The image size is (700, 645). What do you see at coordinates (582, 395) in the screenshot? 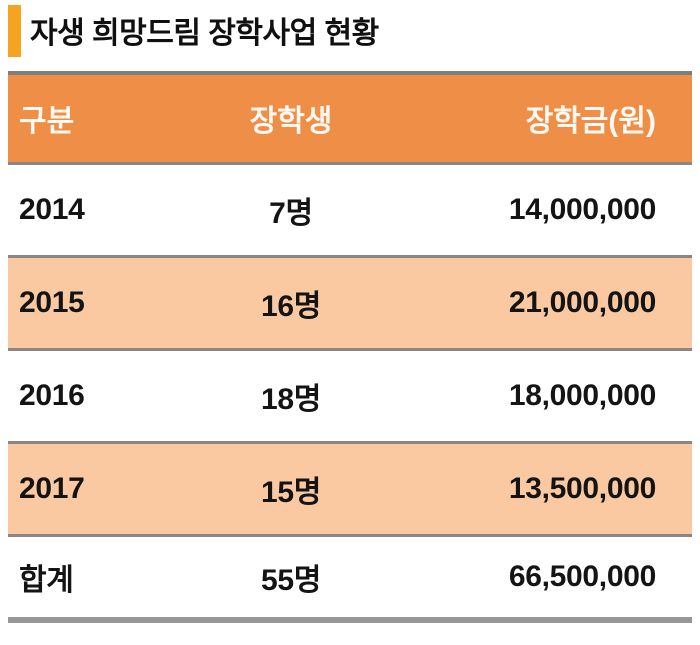
I see `cell-amount: 18,000,000` at bounding box center [582, 395].